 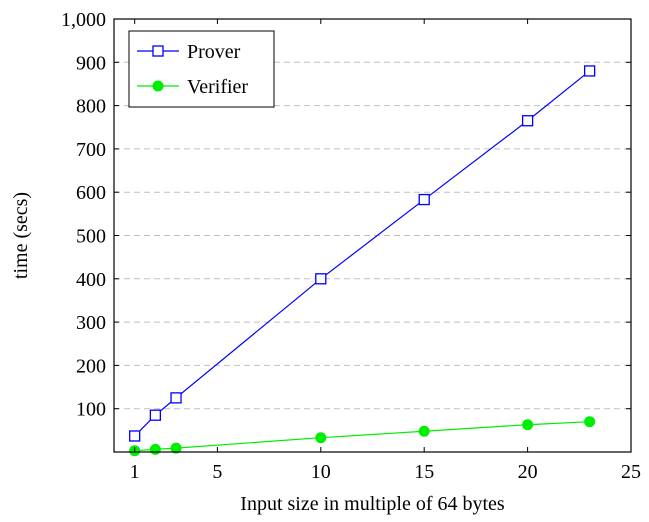 What do you see at coordinates (91, 410) in the screenshot?
I see `y-tick-label: 100` at bounding box center [91, 410].